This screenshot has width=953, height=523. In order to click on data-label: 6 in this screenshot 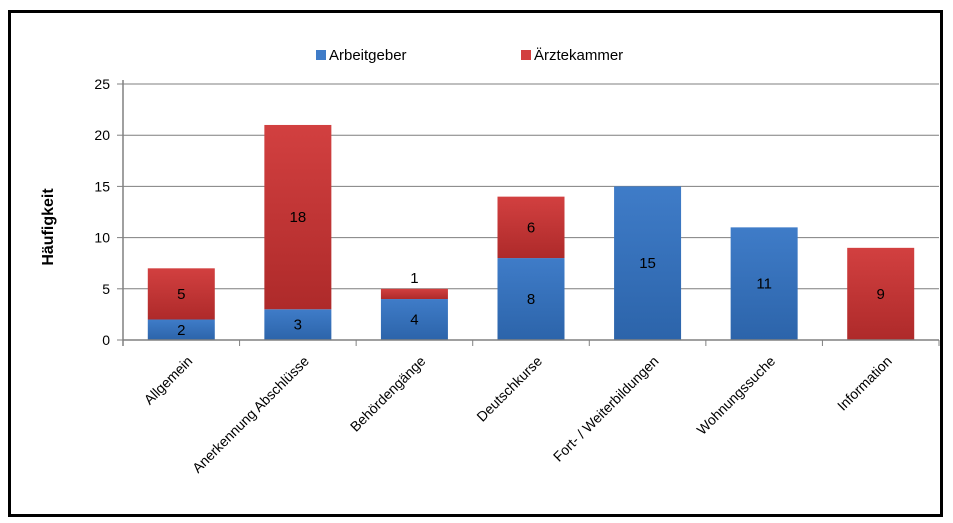, I will do `click(531, 227)`.